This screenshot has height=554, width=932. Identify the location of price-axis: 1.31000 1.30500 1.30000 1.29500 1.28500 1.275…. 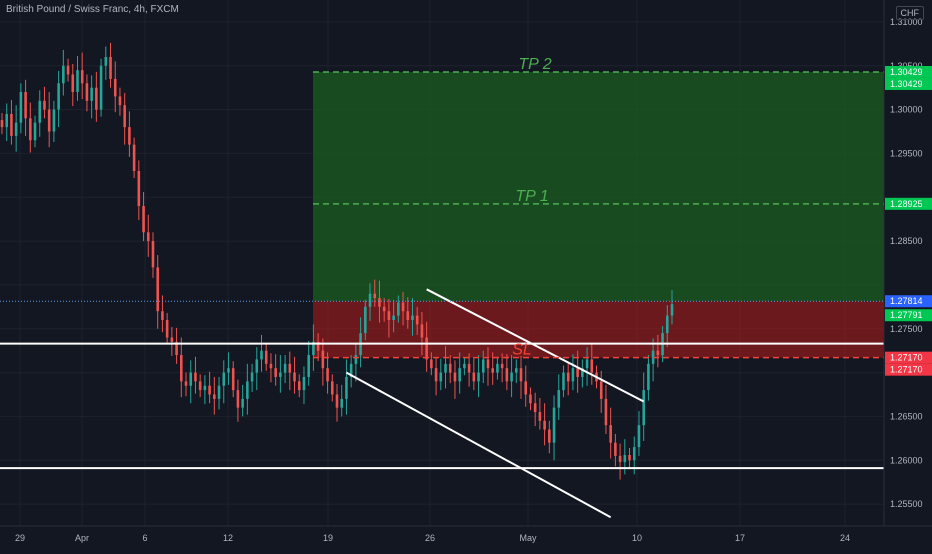
(907, 275).